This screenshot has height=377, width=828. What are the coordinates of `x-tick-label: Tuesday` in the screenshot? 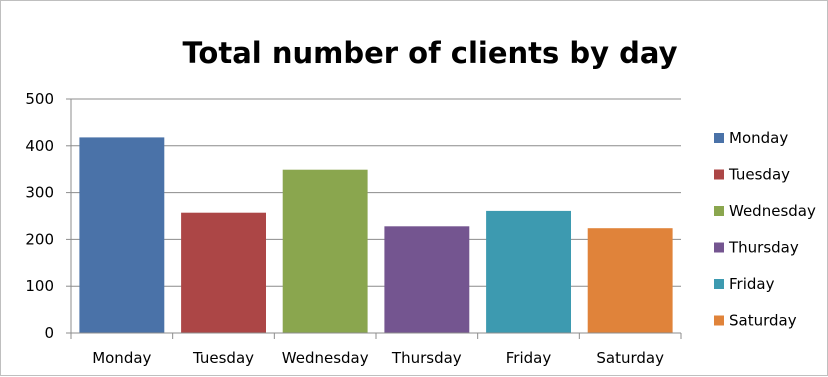 It's located at (223, 358).